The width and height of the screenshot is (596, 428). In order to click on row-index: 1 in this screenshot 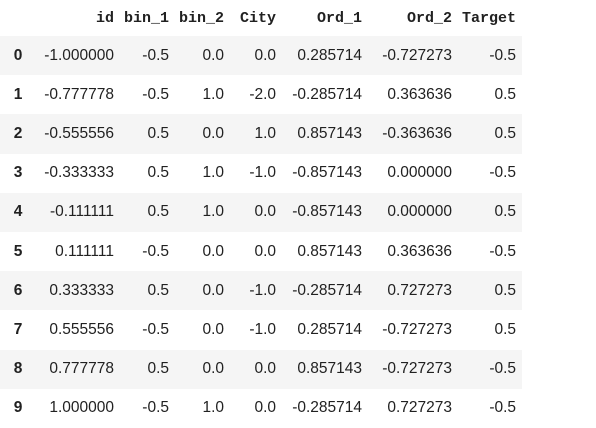, I will do `click(18, 94)`.